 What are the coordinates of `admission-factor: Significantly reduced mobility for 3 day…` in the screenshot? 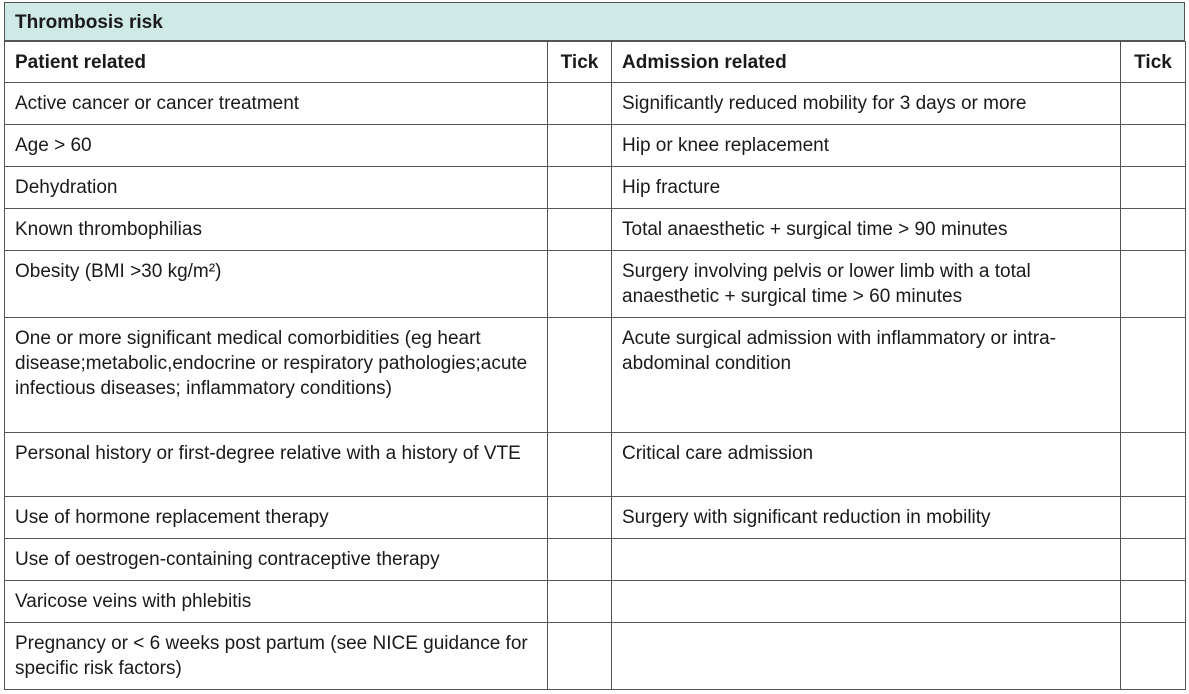 It's located at (866, 103).